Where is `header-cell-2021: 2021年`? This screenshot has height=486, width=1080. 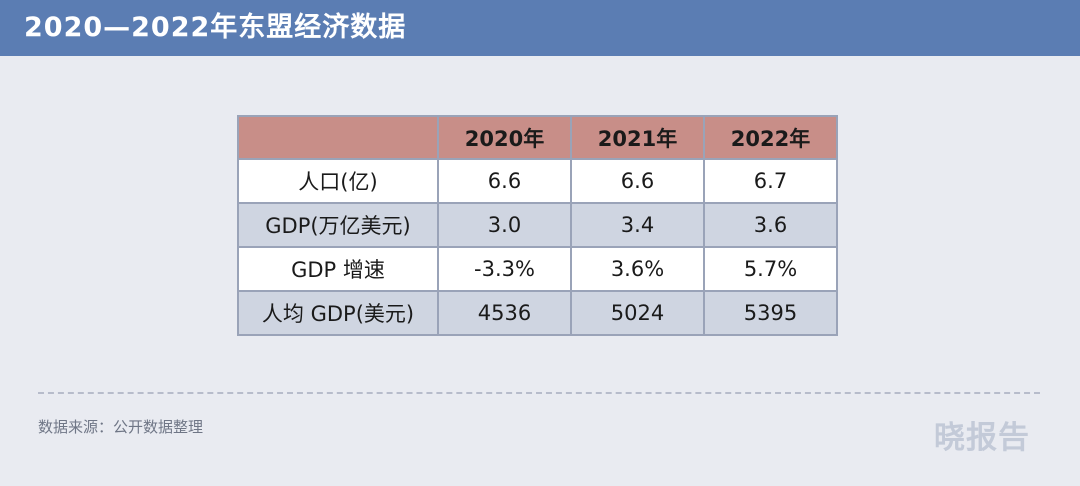
header-cell-2021: 2021年 is located at coordinates (637, 137).